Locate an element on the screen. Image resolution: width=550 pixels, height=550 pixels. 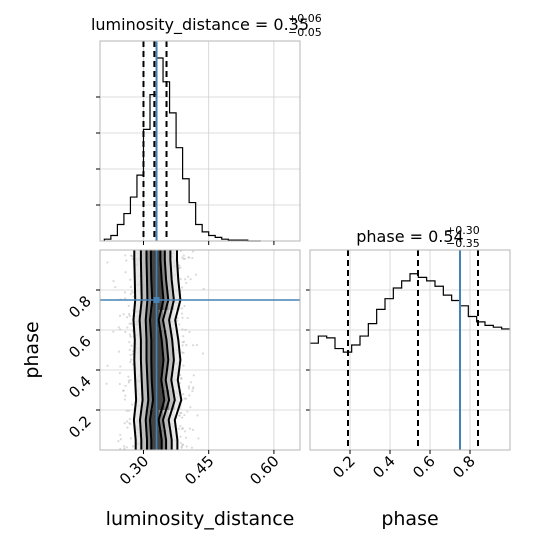
contours is located at coordinates (157, 350).